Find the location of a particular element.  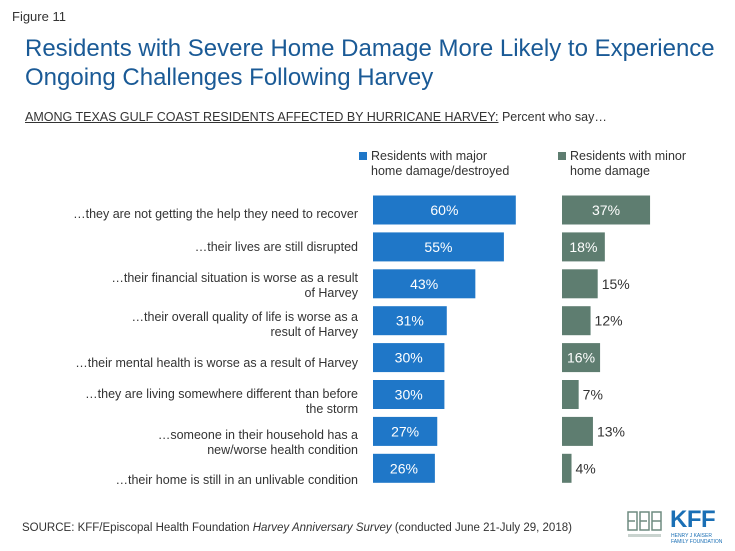

kff-logo: KFF HENRY J KAISER FAMILY FOUNDATION is located at coordinates (700, 525).